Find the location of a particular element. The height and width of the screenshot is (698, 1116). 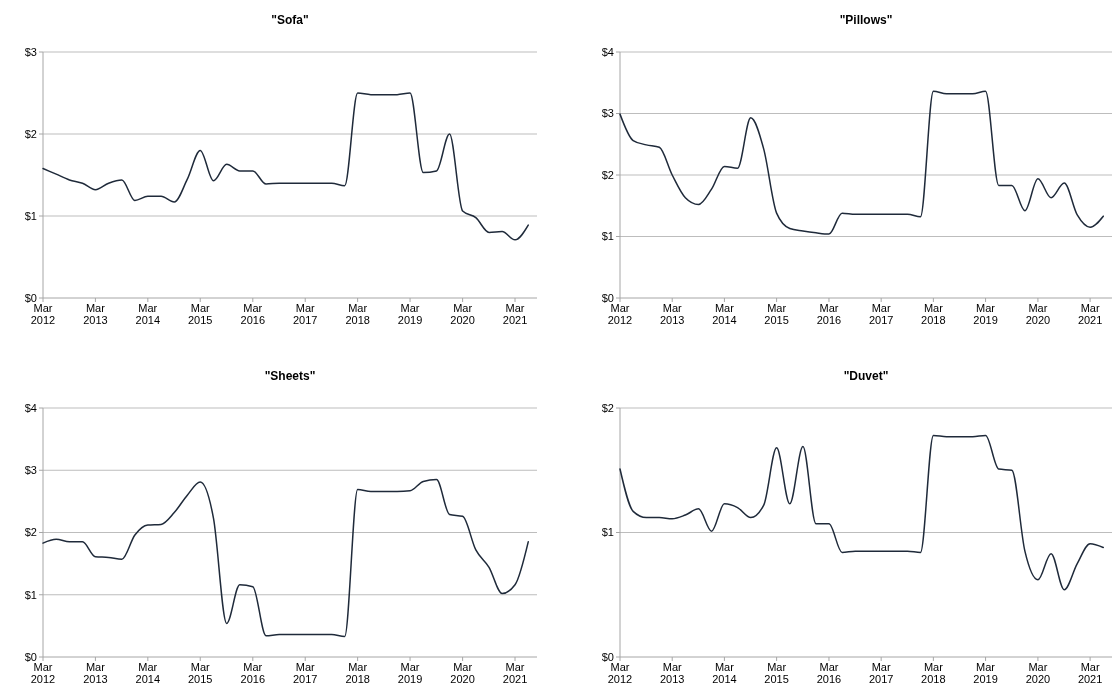

chart-title: "Sofa" is located at coordinates (290, 20).